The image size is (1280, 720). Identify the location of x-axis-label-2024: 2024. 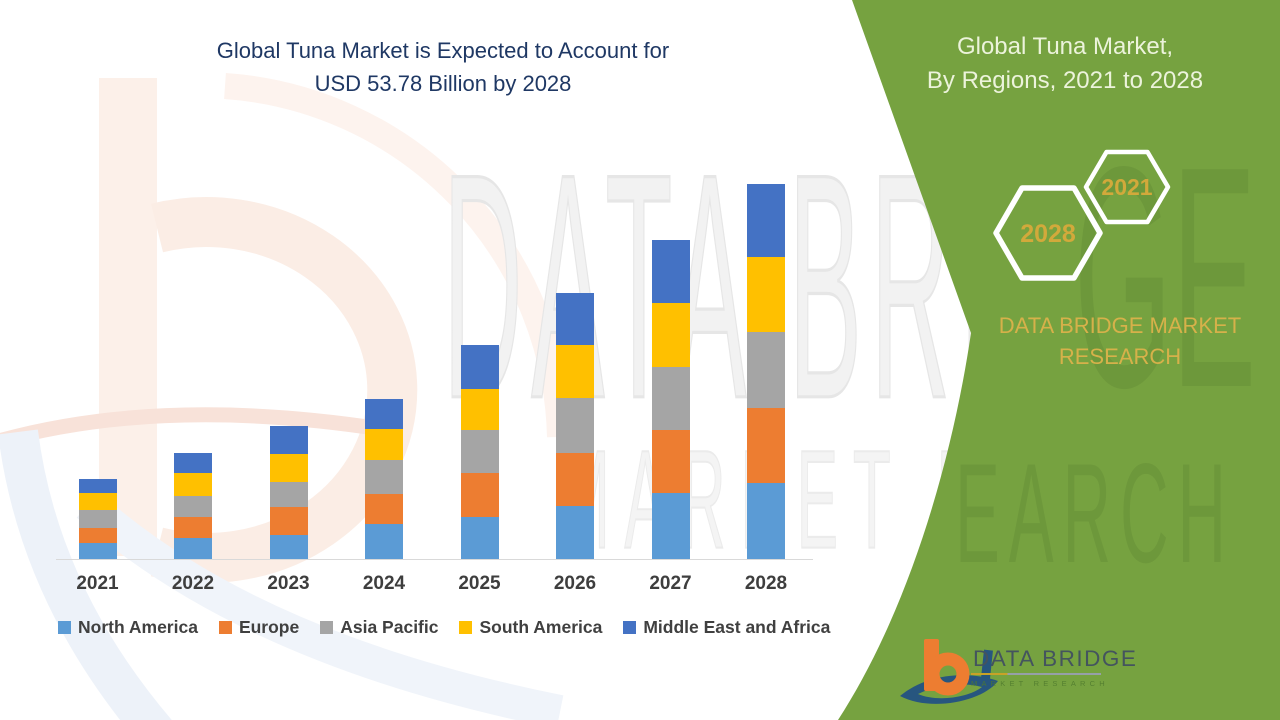
(384, 583).